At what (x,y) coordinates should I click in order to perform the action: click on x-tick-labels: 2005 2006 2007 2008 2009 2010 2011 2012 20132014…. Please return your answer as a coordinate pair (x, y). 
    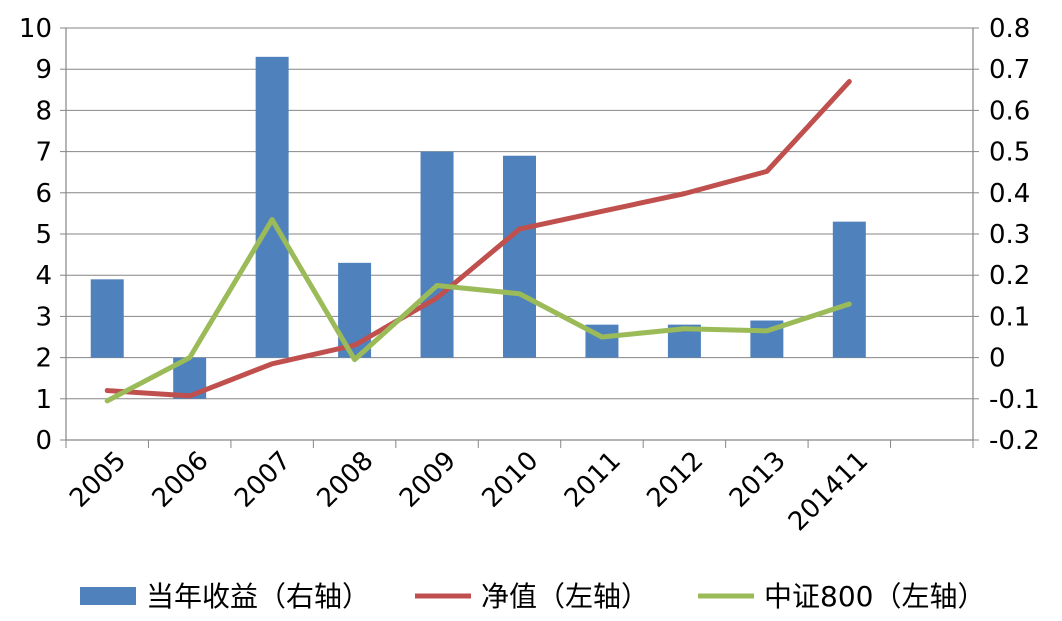
    Looking at the image, I should click on (469, 491).